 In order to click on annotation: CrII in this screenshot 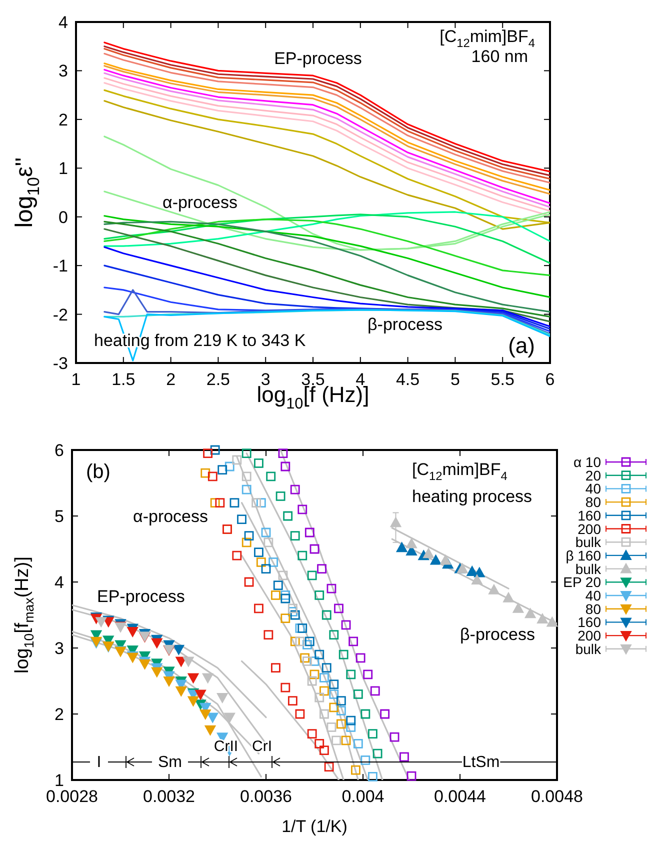, I will do `click(226, 746)`.